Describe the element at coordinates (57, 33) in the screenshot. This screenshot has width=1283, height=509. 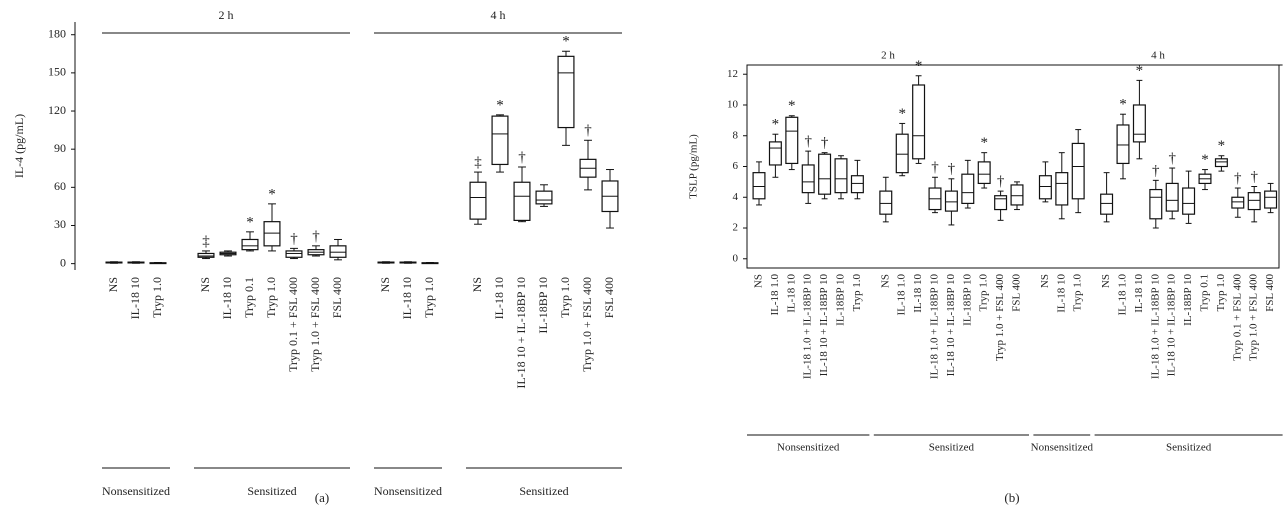
I see `y-tick-label: 180` at that location.